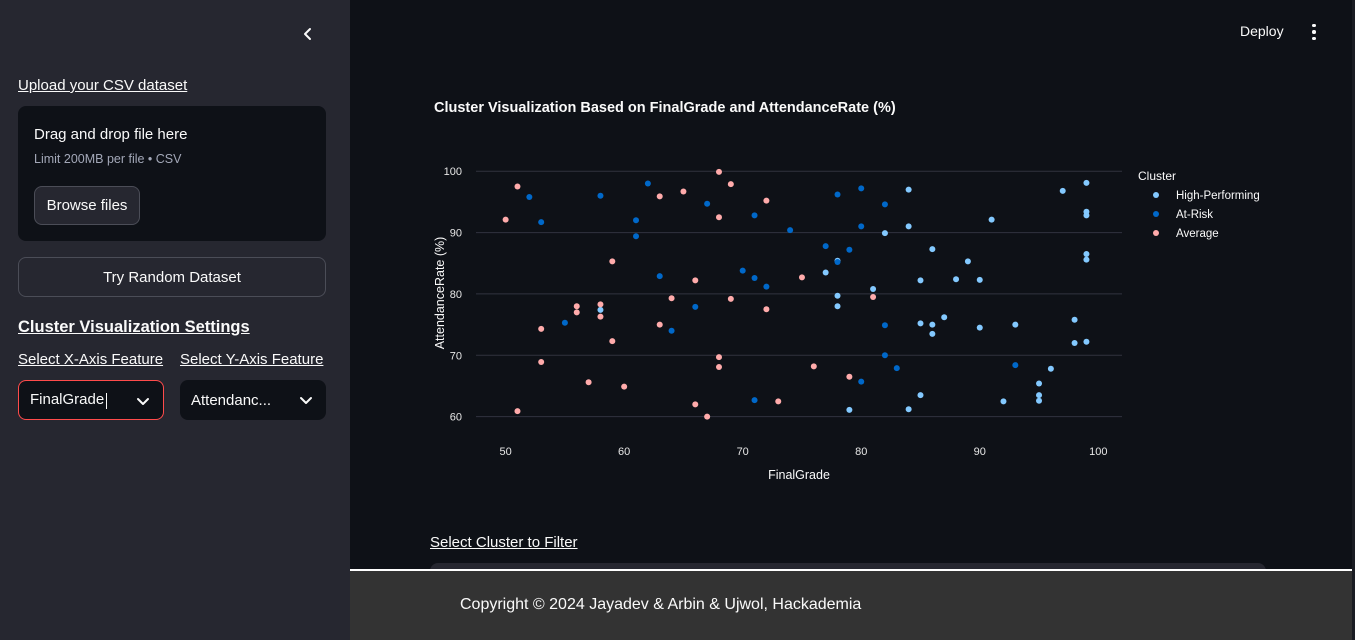 The width and height of the screenshot is (1355, 640). Describe the element at coordinates (1157, 176) in the screenshot. I see `legend-title: Cluster` at that location.